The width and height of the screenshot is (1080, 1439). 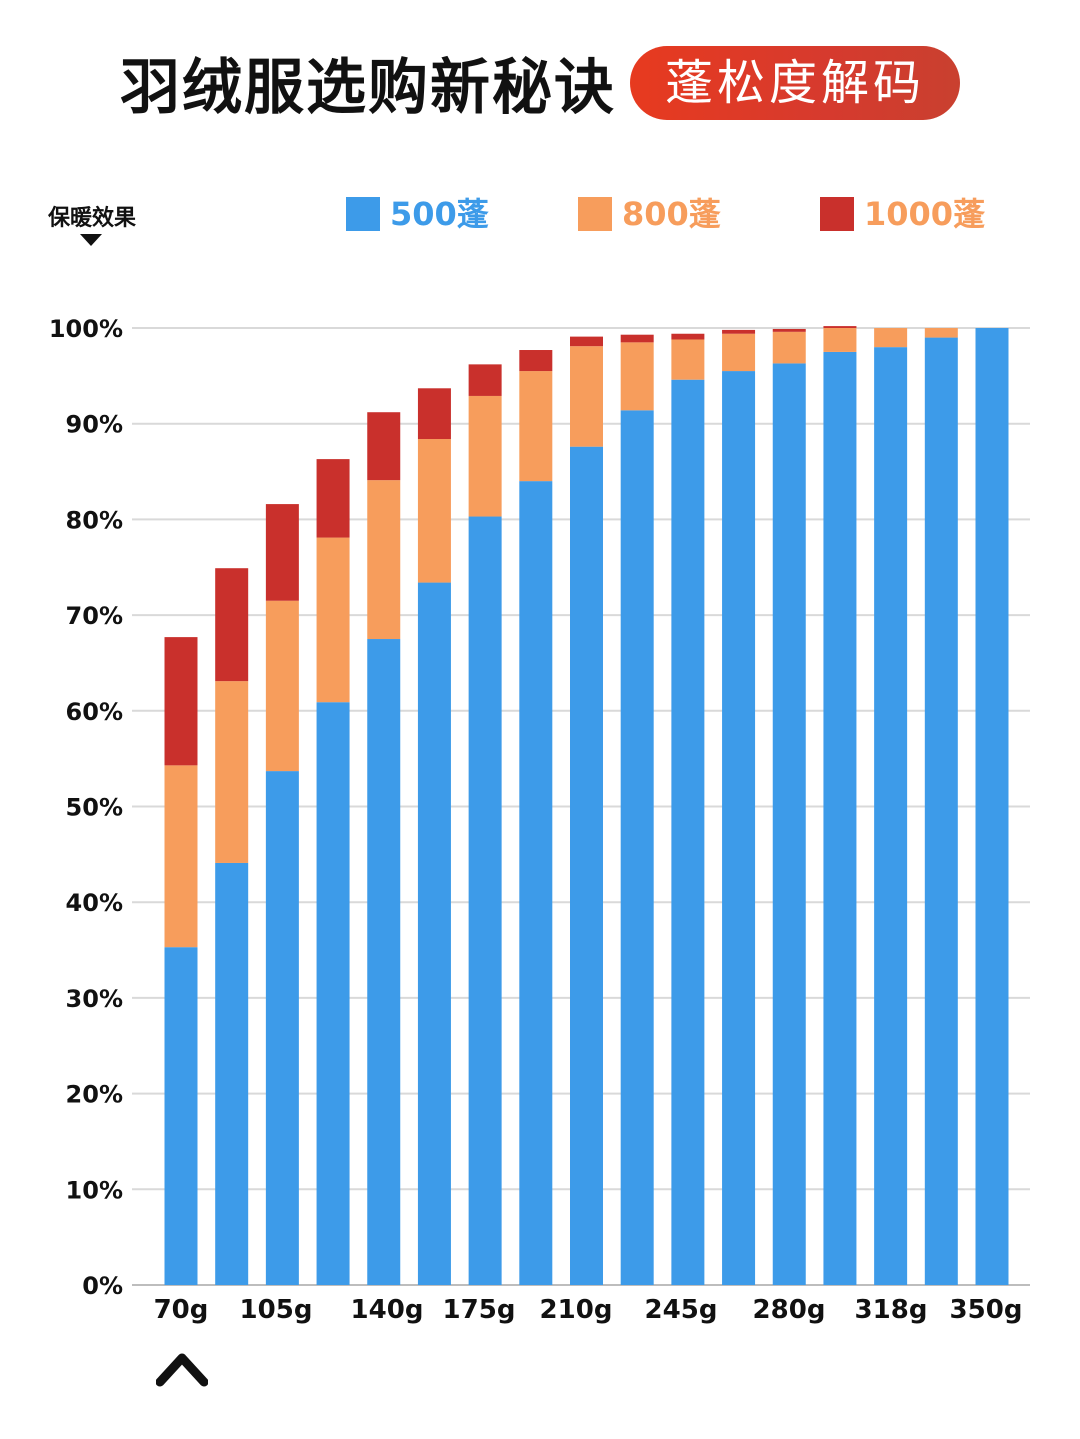 I want to click on down-arrow-icon, so click(x=91, y=240).